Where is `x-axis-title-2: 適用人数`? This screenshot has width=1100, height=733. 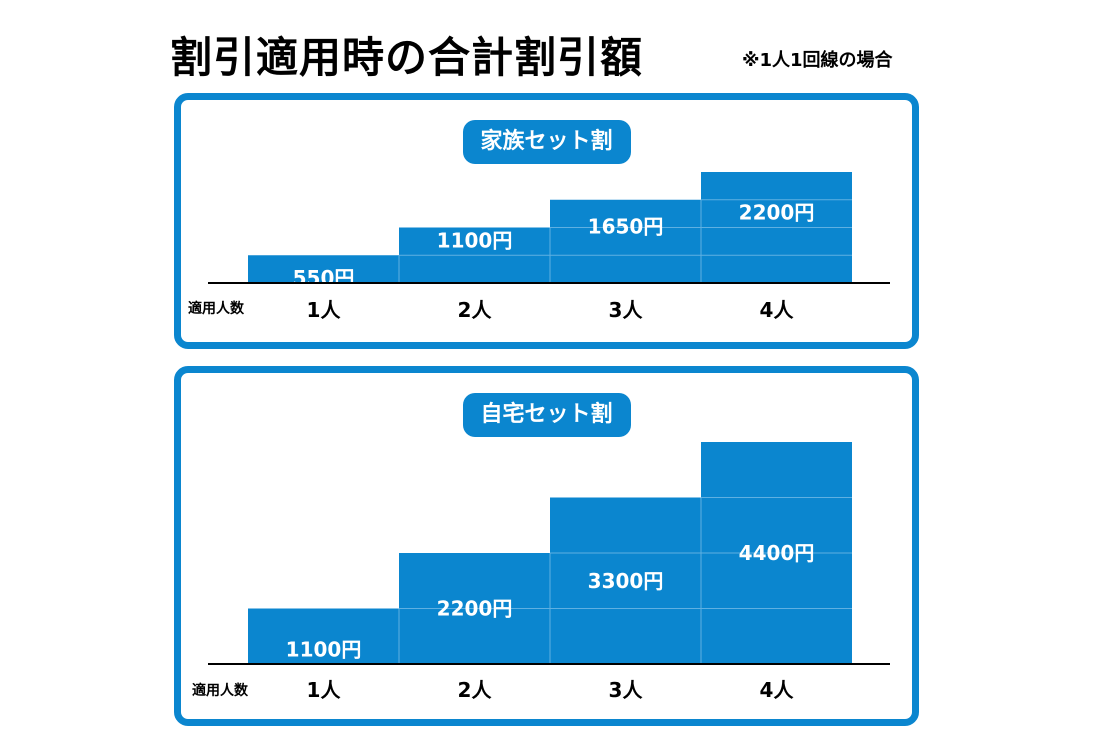
x-axis-title-2: 適用人数 is located at coordinates (220, 690).